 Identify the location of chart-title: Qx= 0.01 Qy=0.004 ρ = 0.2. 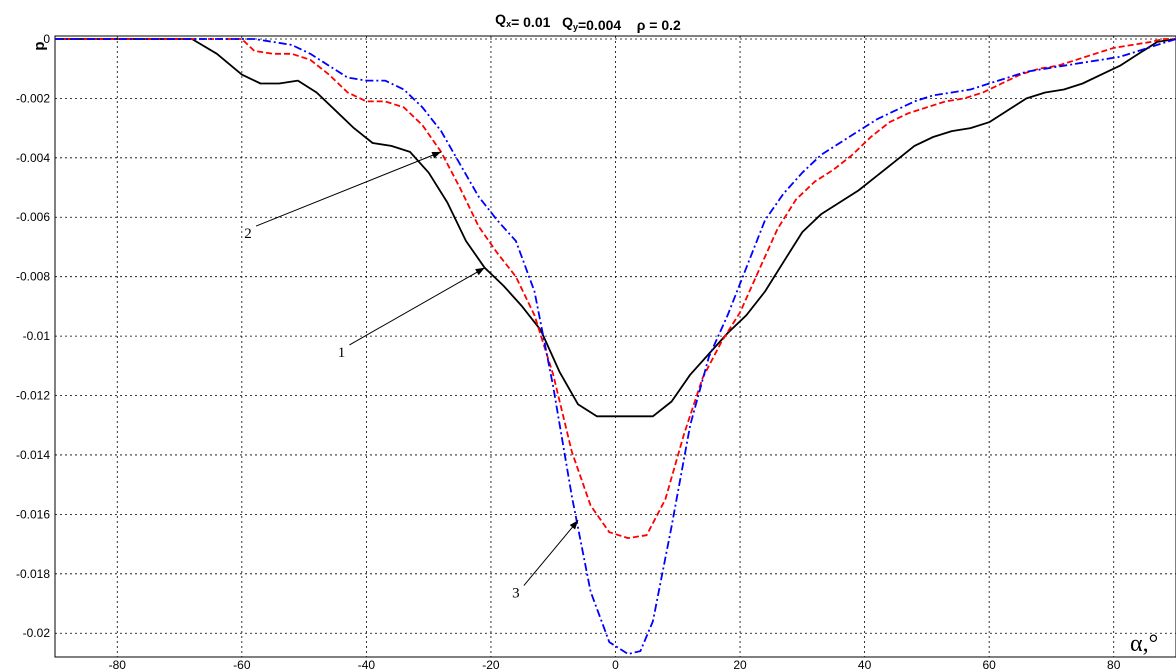
(588, 22).